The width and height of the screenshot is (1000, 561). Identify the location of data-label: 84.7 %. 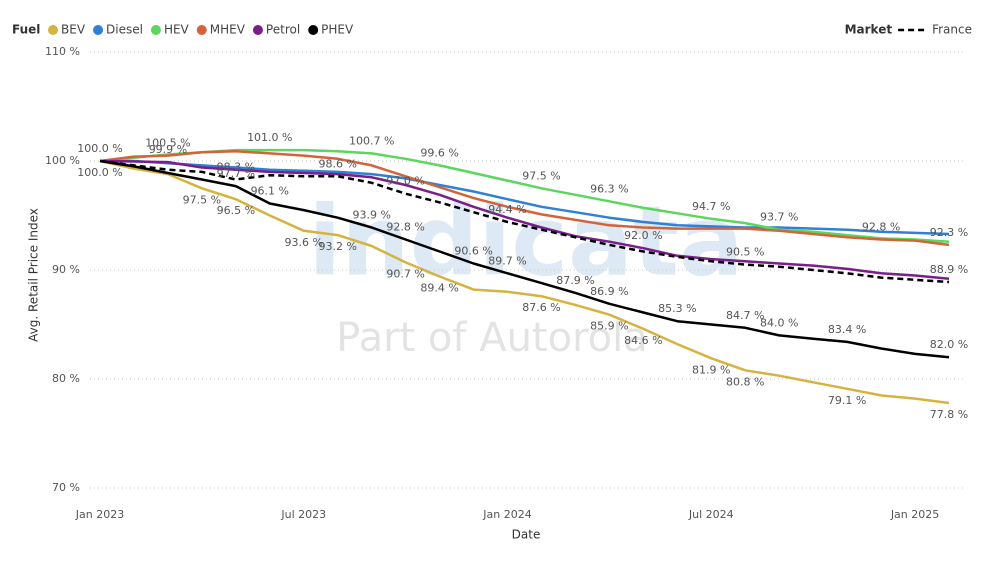
(745, 315).